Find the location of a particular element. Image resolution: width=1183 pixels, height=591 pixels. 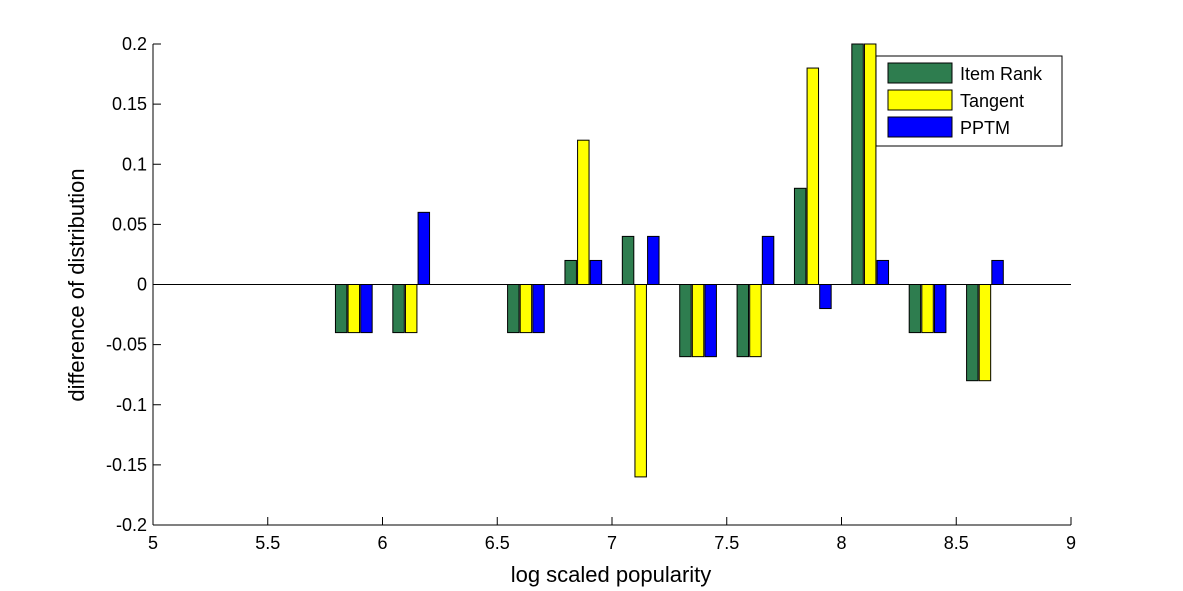

x-tick-label: 9 is located at coordinates (1071, 543).